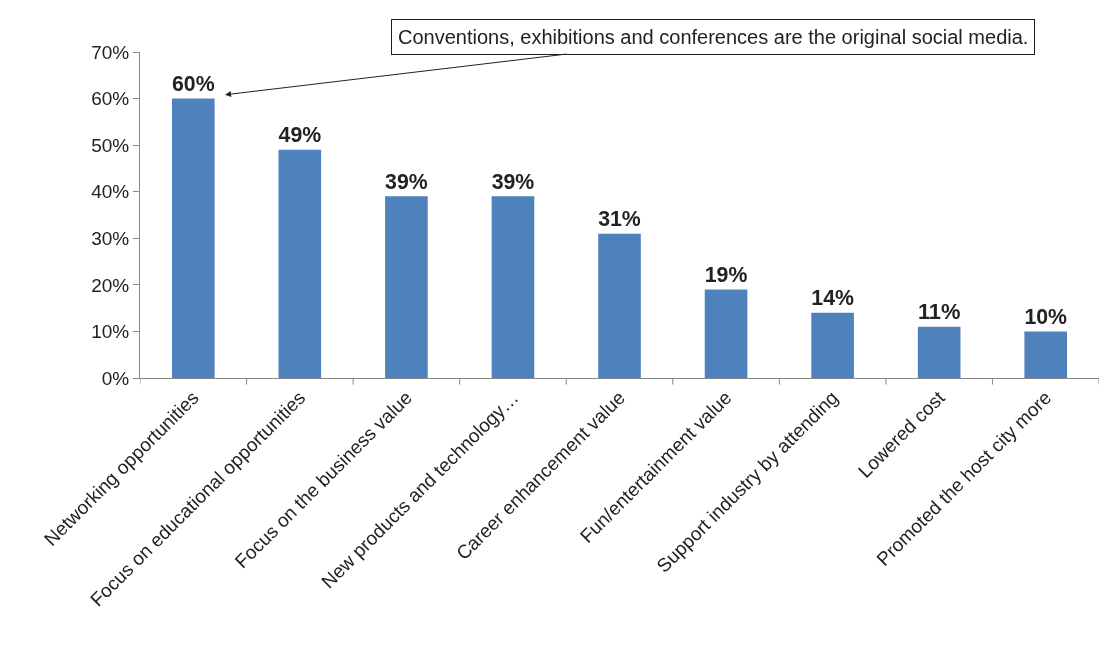  I want to click on y-tick-label: 0%, so click(115, 378).